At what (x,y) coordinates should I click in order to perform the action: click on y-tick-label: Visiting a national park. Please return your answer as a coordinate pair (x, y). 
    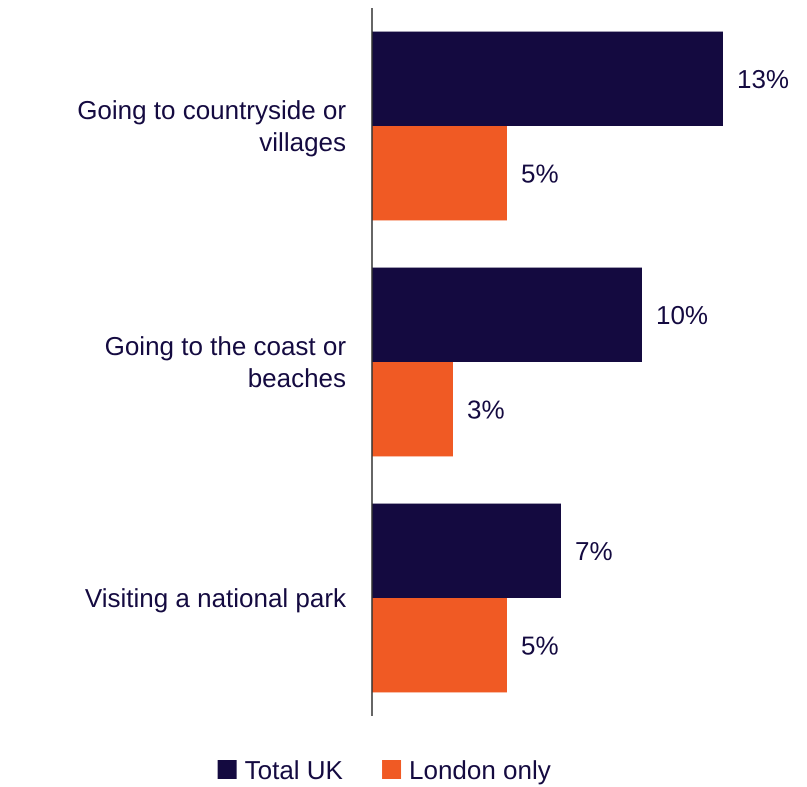
    Looking at the image, I should click on (215, 598).